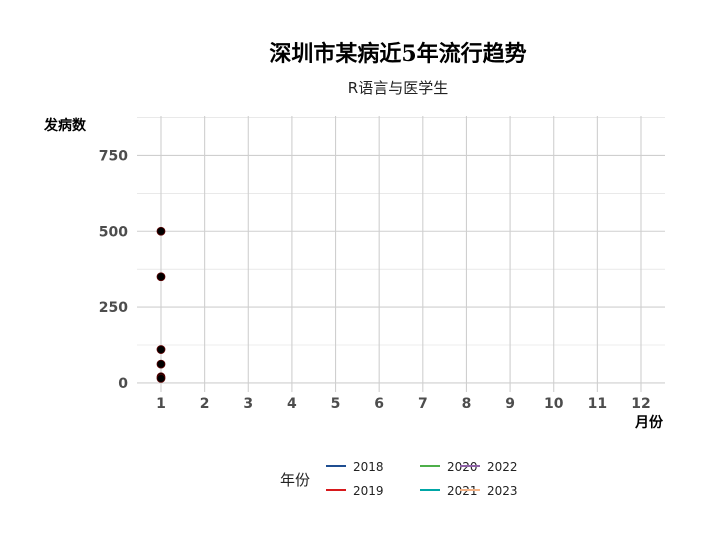 The height and width of the screenshot is (551, 708). What do you see at coordinates (336, 404) in the screenshot?
I see `x-tick-label: 5` at bounding box center [336, 404].